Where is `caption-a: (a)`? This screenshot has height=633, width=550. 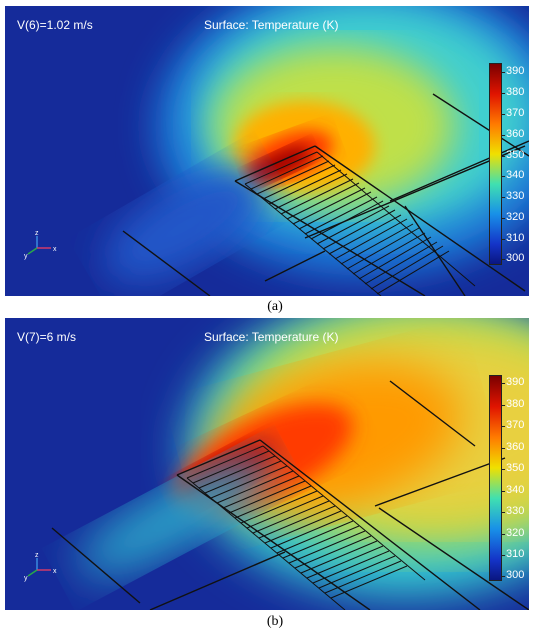
caption-a: (a) is located at coordinates (275, 306).